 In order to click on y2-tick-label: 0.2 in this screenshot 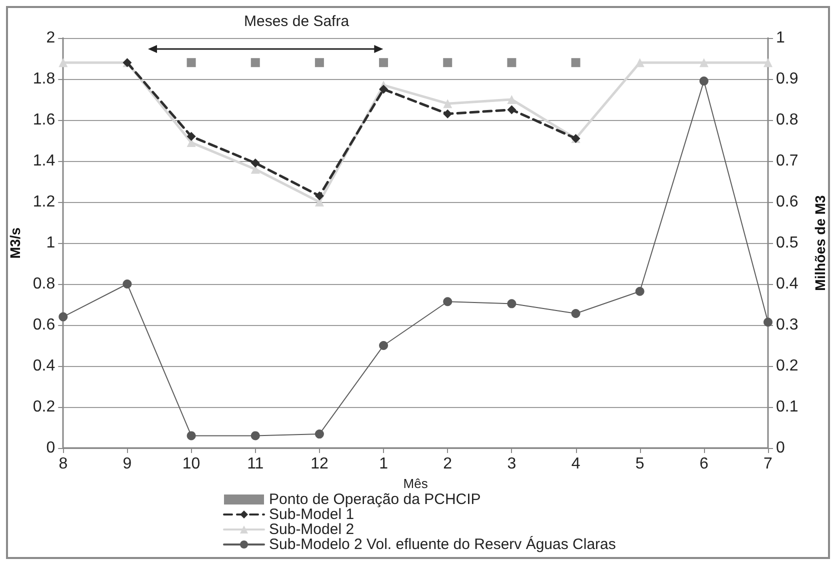, I will do `click(787, 366)`.